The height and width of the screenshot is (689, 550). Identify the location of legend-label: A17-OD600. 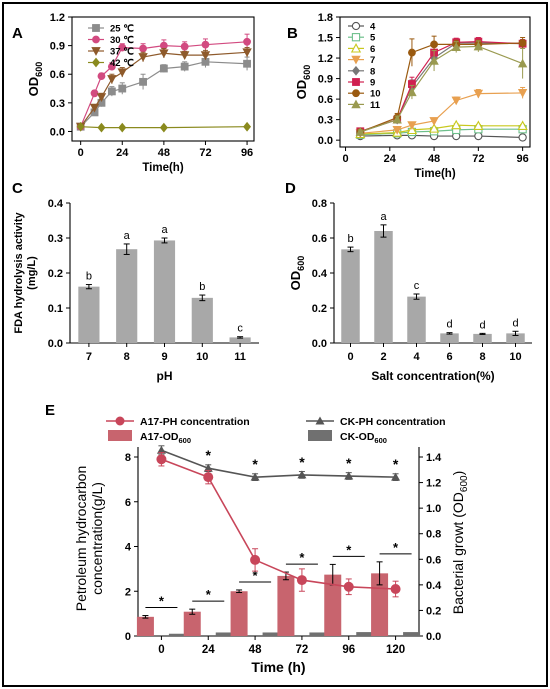
(165, 438).